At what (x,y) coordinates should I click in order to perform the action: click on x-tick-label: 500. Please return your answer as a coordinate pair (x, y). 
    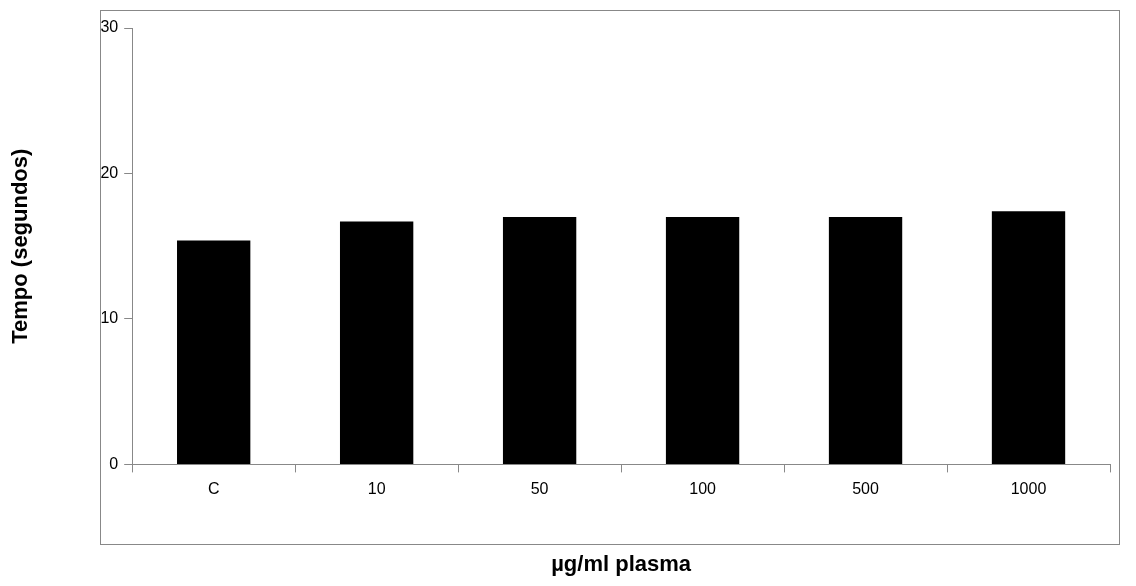
    Looking at the image, I should click on (865, 489).